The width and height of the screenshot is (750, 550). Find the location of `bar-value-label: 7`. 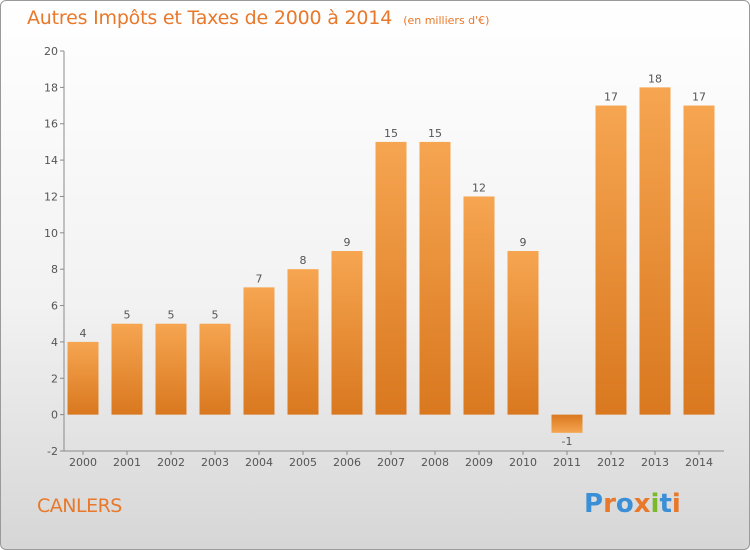

bar-value-label: 7 is located at coordinates (259, 278).